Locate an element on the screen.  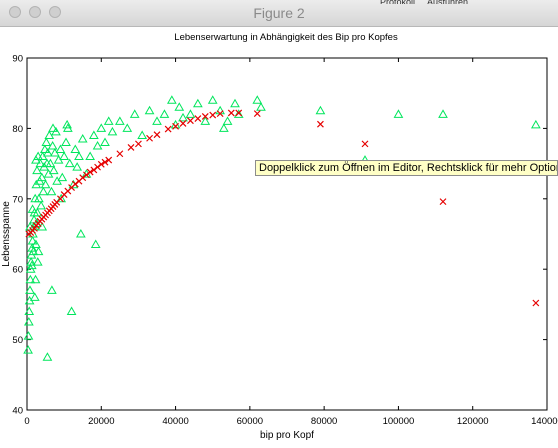
close-button is located at coordinates (15, 12).